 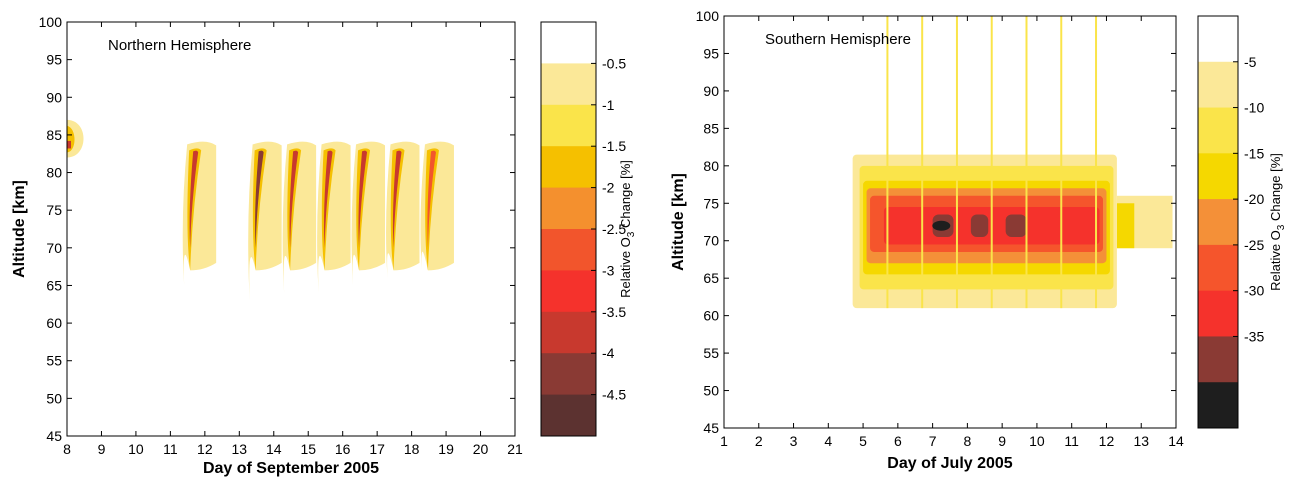 What do you see at coordinates (1107, 441) in the screenshot?
I see `southern-x-tick-label: 12` at bounding box center [1107, 441].